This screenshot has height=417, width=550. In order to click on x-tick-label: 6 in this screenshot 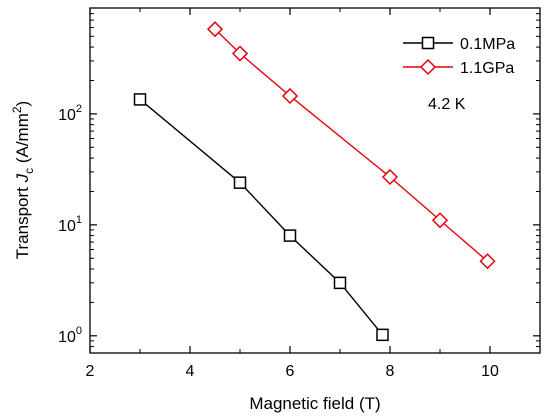, I will do `click(290, 371)`.